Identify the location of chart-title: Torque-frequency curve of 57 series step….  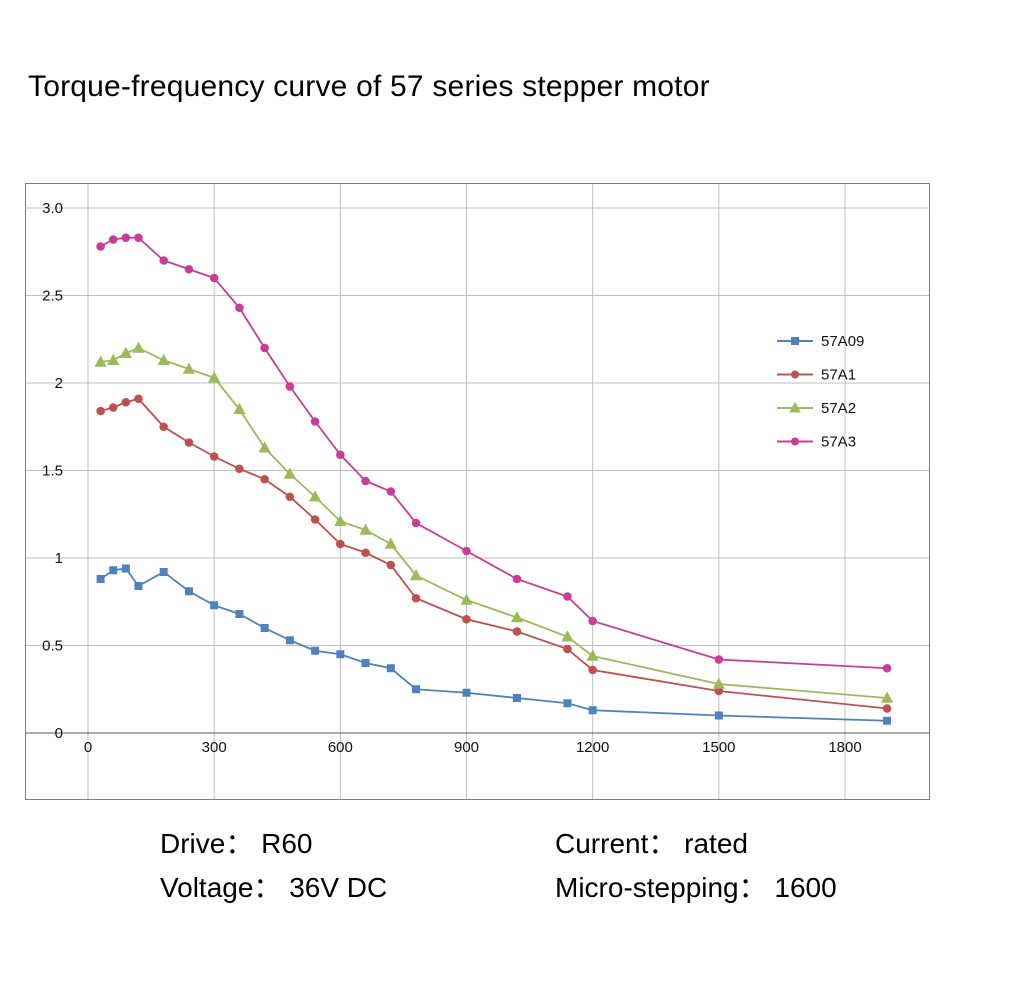
(369, 86).